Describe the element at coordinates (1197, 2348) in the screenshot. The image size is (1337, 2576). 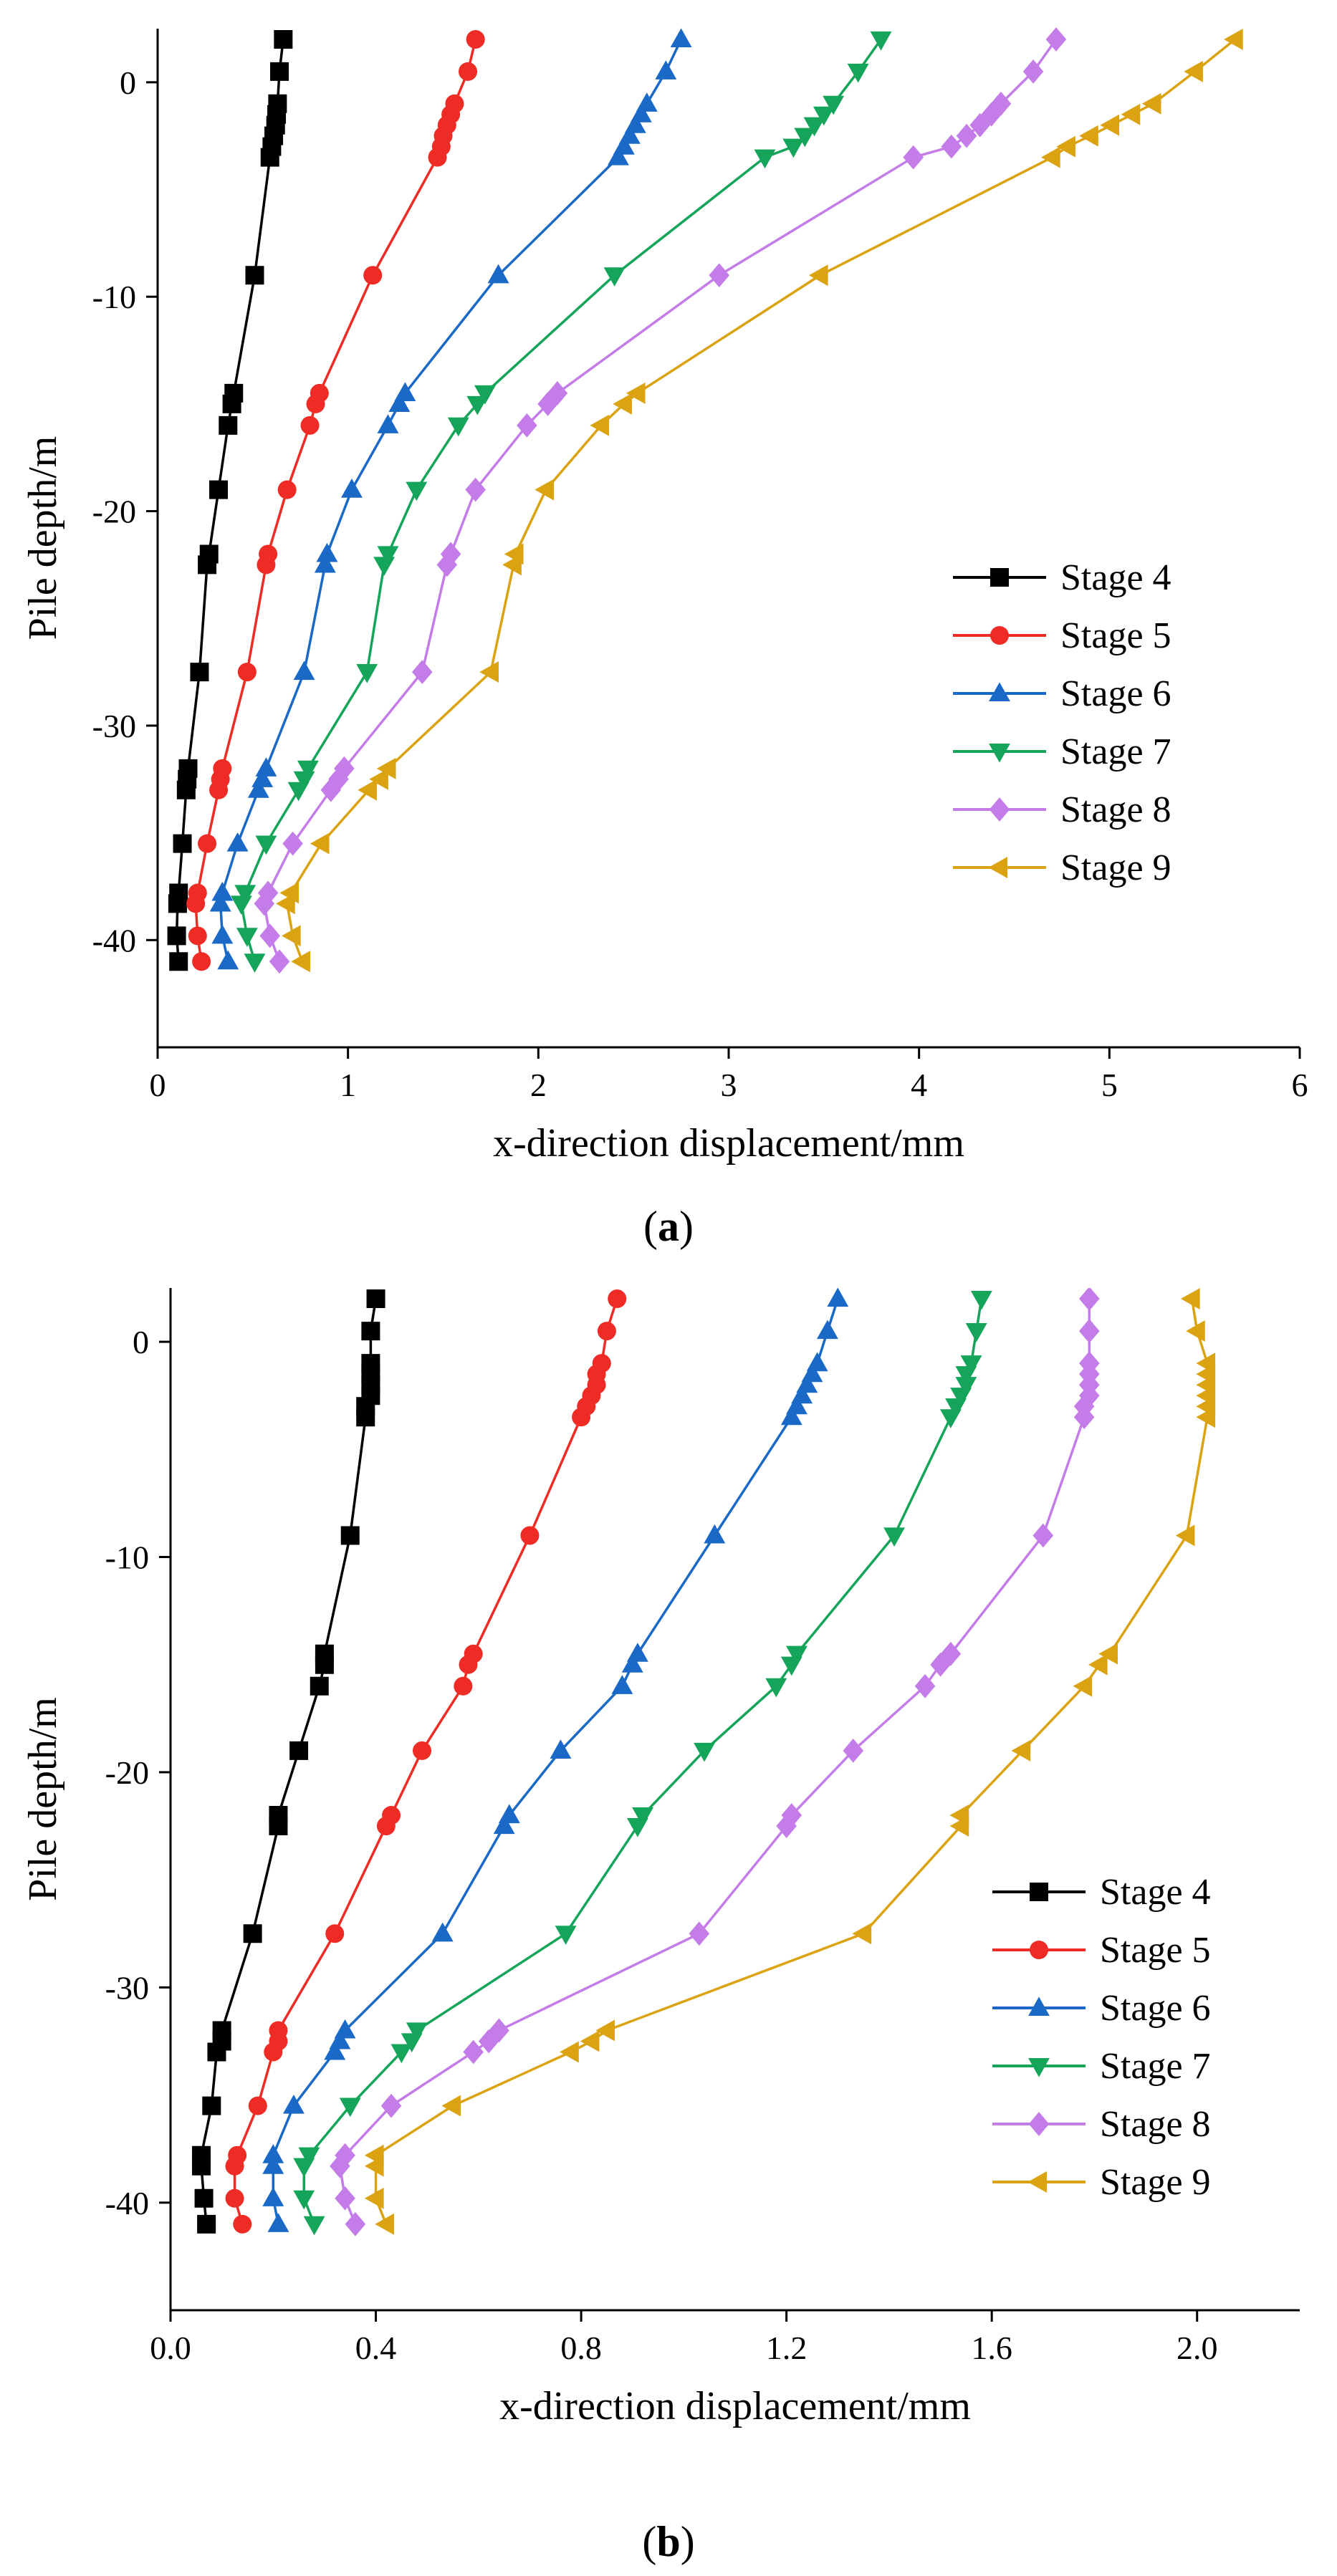
I see `x-tick-label: 2.0` at that location.